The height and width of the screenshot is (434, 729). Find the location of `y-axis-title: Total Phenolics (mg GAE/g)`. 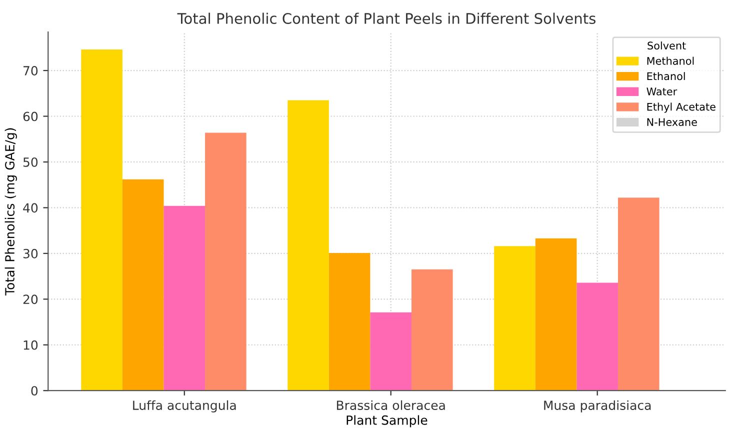

y-axis-title: Total Phenolics (mg GAE/g) is located at coordinates (10, 212).